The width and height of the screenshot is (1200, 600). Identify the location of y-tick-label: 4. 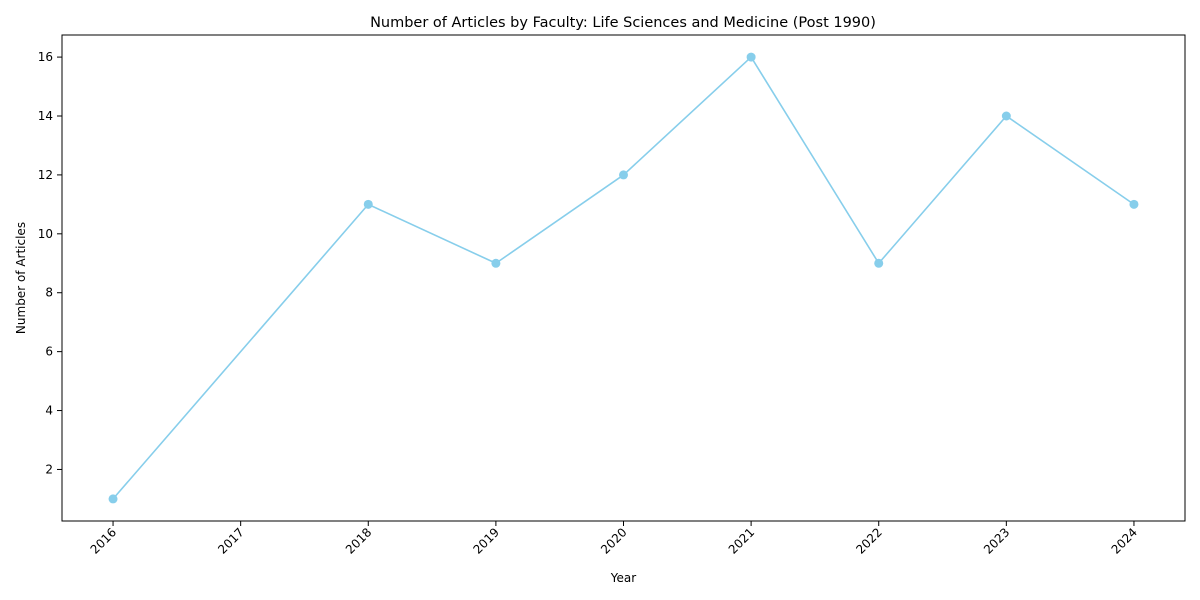
(49, 411).